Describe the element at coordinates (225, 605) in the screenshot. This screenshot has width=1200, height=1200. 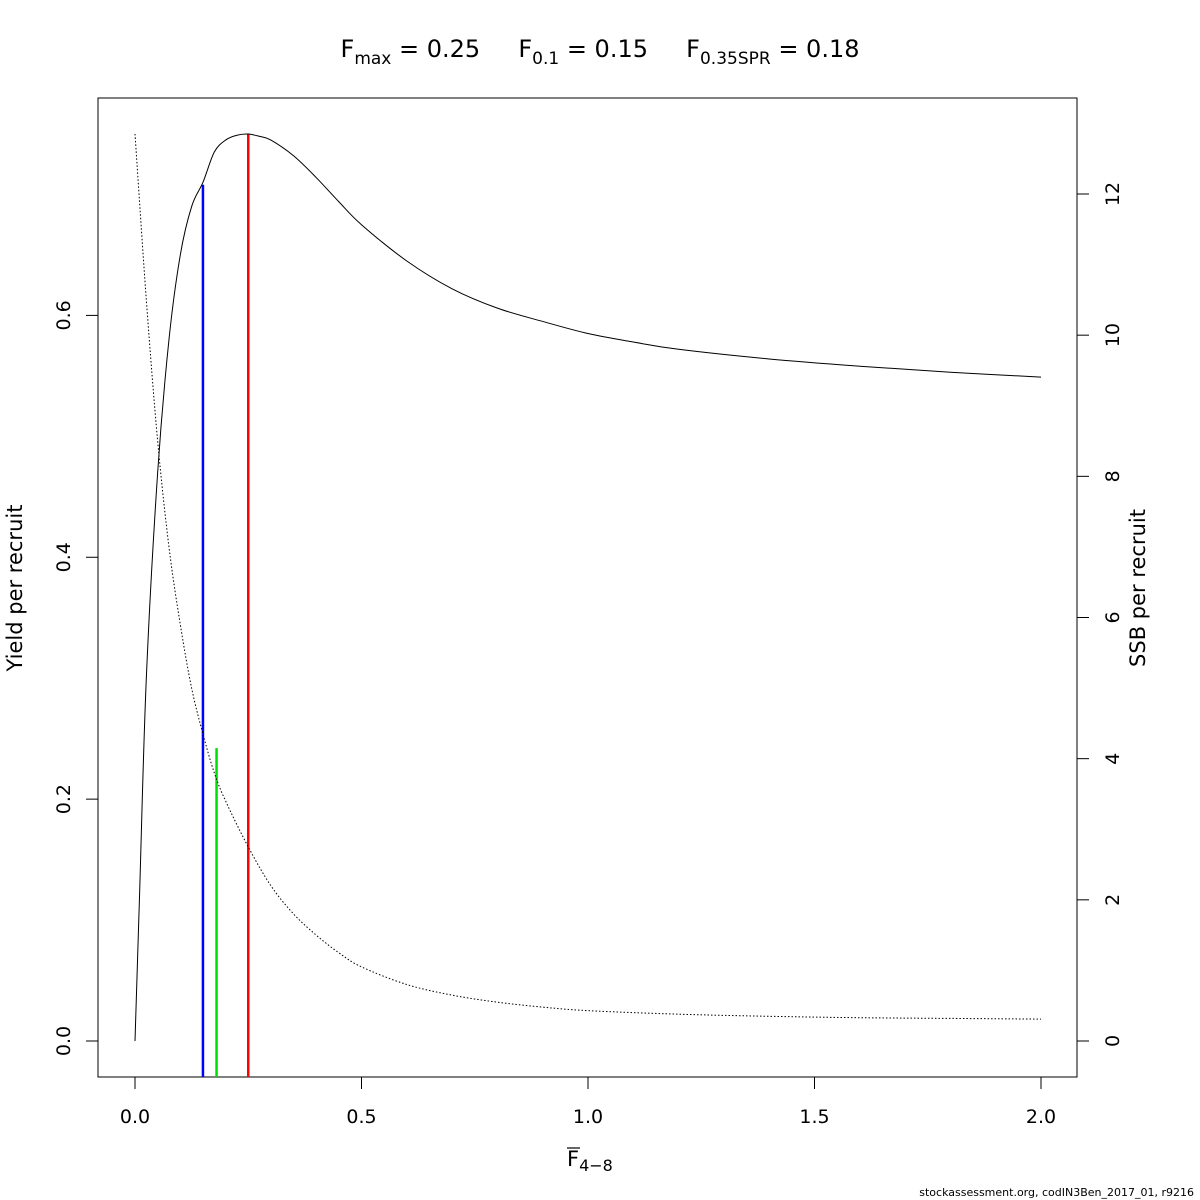
I see `reference-lines` at that location.